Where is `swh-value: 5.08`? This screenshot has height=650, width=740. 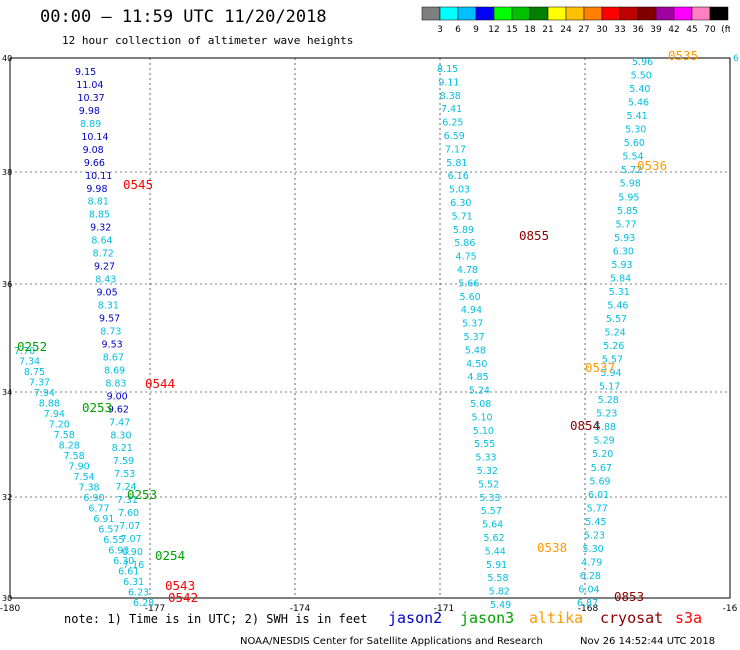 swh-value: 5.08 is located at coordinates (480, 404).